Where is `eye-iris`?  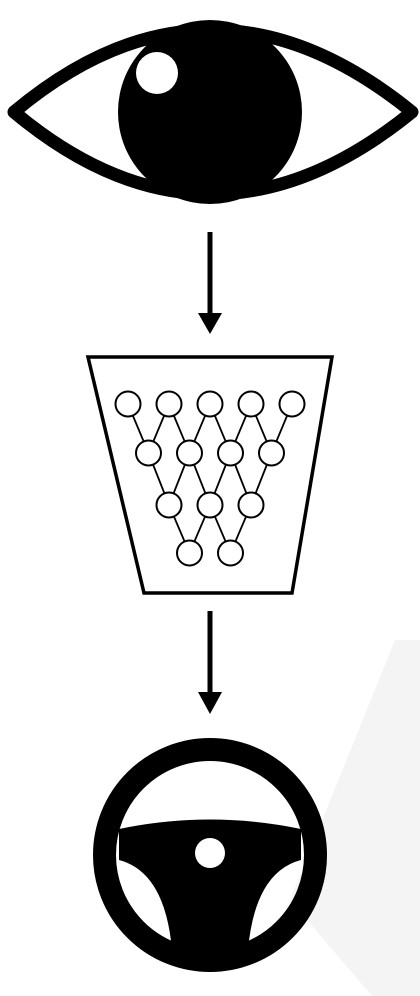 eye-iris is located at coordinates (210, 112).